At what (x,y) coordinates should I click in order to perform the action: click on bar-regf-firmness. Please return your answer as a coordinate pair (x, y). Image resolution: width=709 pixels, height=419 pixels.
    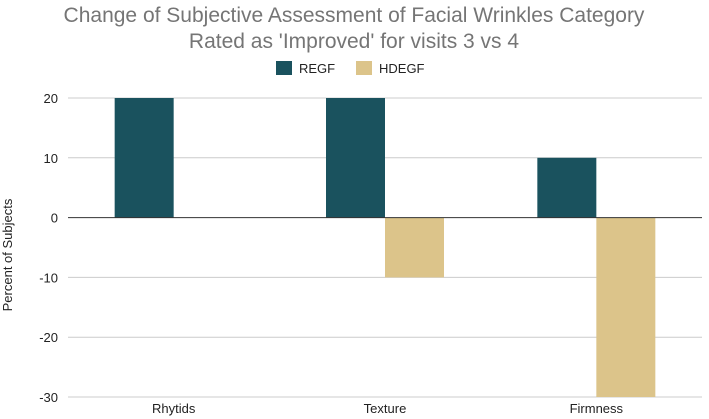
    Looking at the image, I should click on (567, 187).